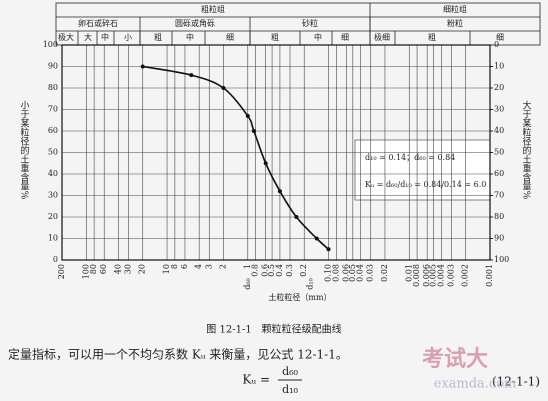  I want to click on y-tick-label: 80, so click(53, 87).